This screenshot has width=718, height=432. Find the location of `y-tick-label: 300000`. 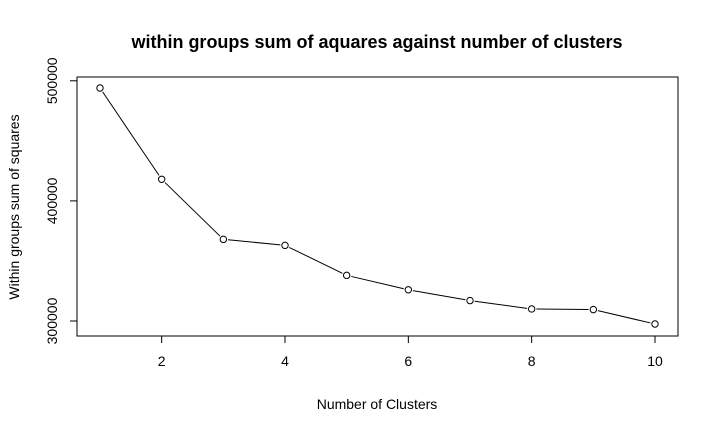

y-tick-label: 300000 is located at coordinates (52, 320).